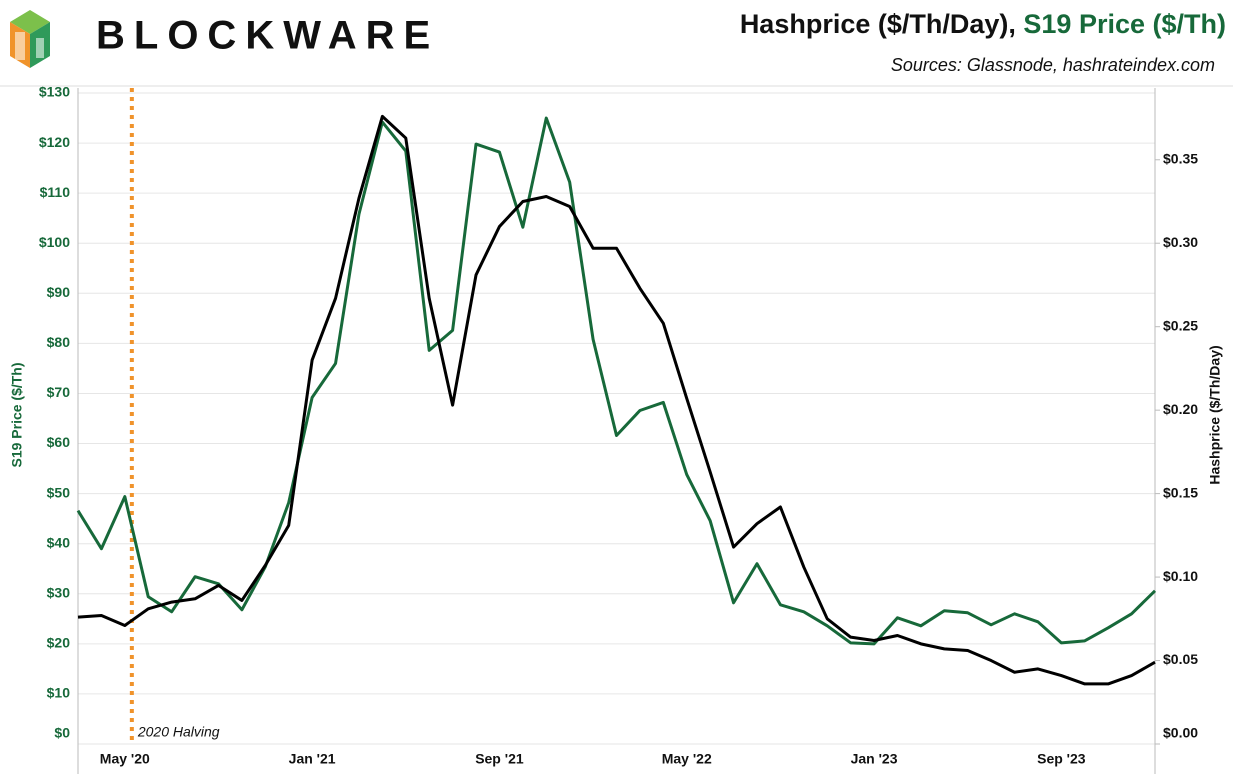 This screenshot has width=1233, height=774. Describe the element at coordinates (1180, 158) in the screenshot. I see `y2-tick-label: $0.35` at that location.